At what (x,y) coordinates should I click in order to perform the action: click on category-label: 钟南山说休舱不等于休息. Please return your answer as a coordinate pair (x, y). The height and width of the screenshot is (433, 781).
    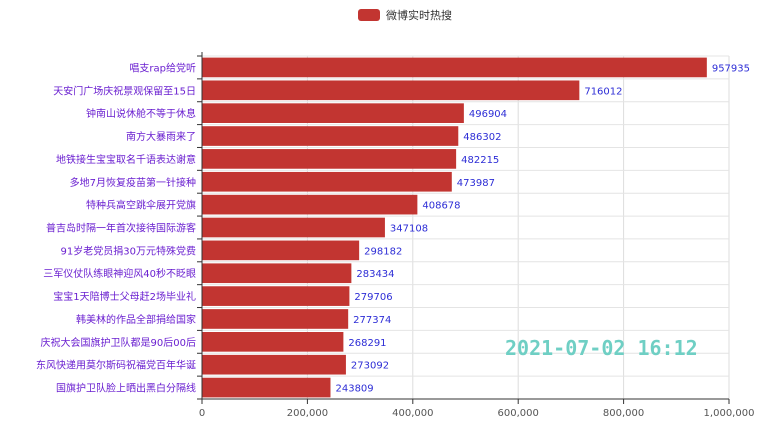
    Looking at the image, I should click on (141, 113).